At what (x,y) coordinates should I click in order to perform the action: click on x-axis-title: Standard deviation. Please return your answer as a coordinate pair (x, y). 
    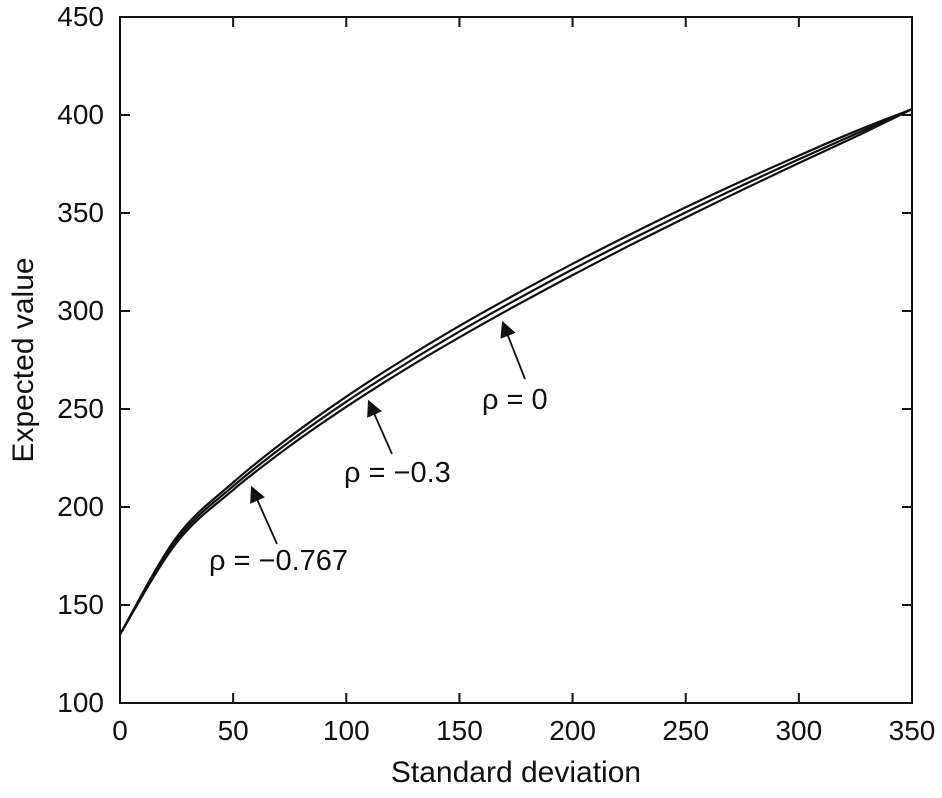
    Looking at the image, I should click on (516, 772).